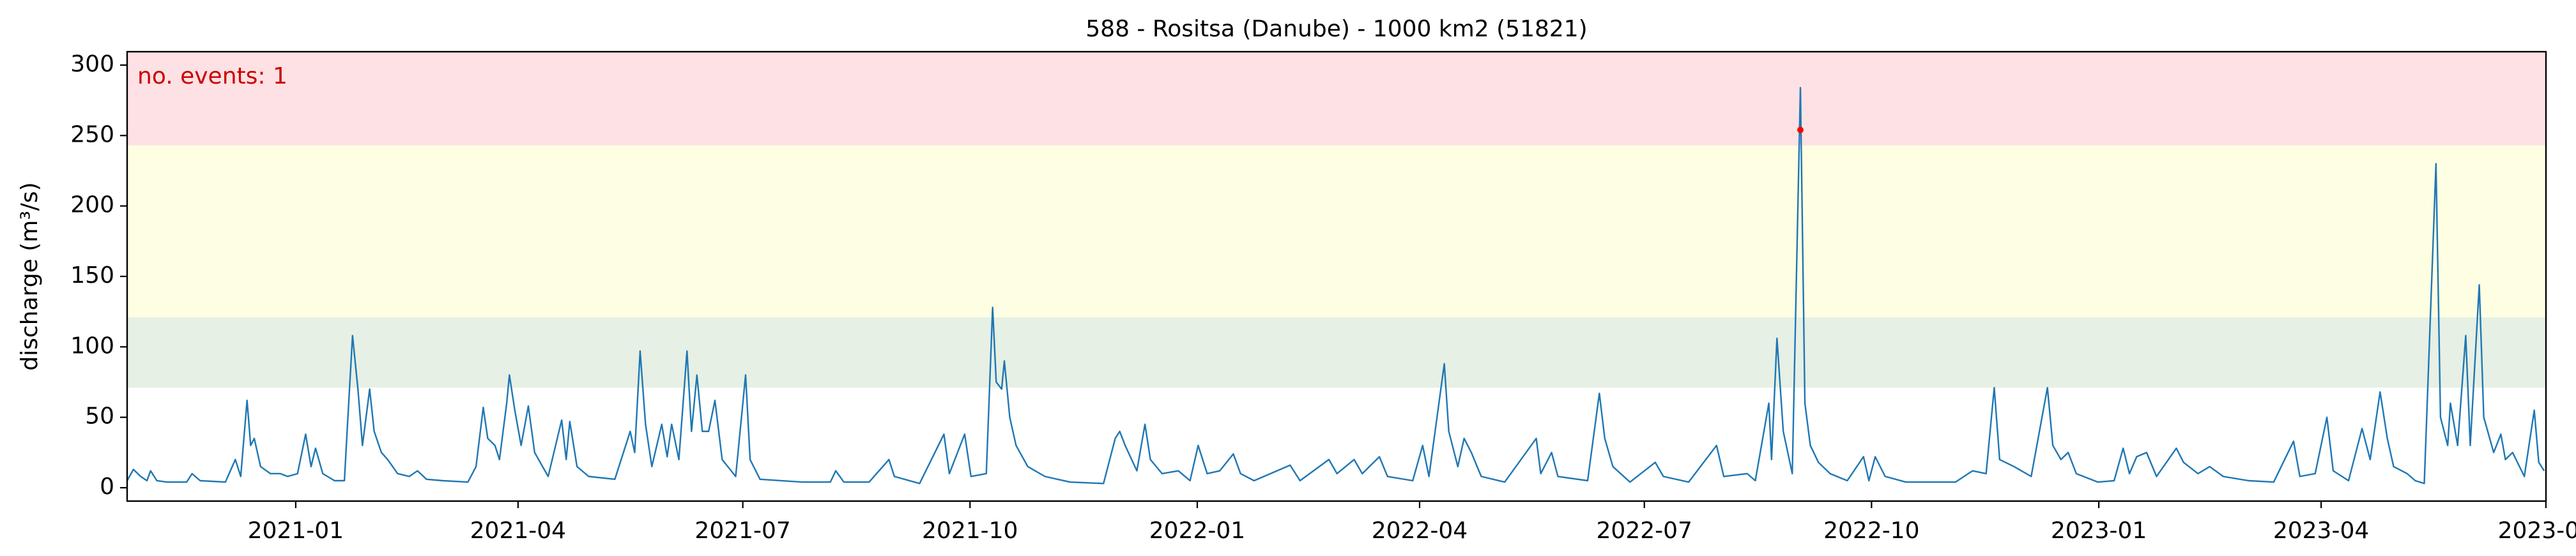 Image resolution: width=2576 pixels, height=556 pixels. I want to click on y-tick-label: 150, so click(92, 275).